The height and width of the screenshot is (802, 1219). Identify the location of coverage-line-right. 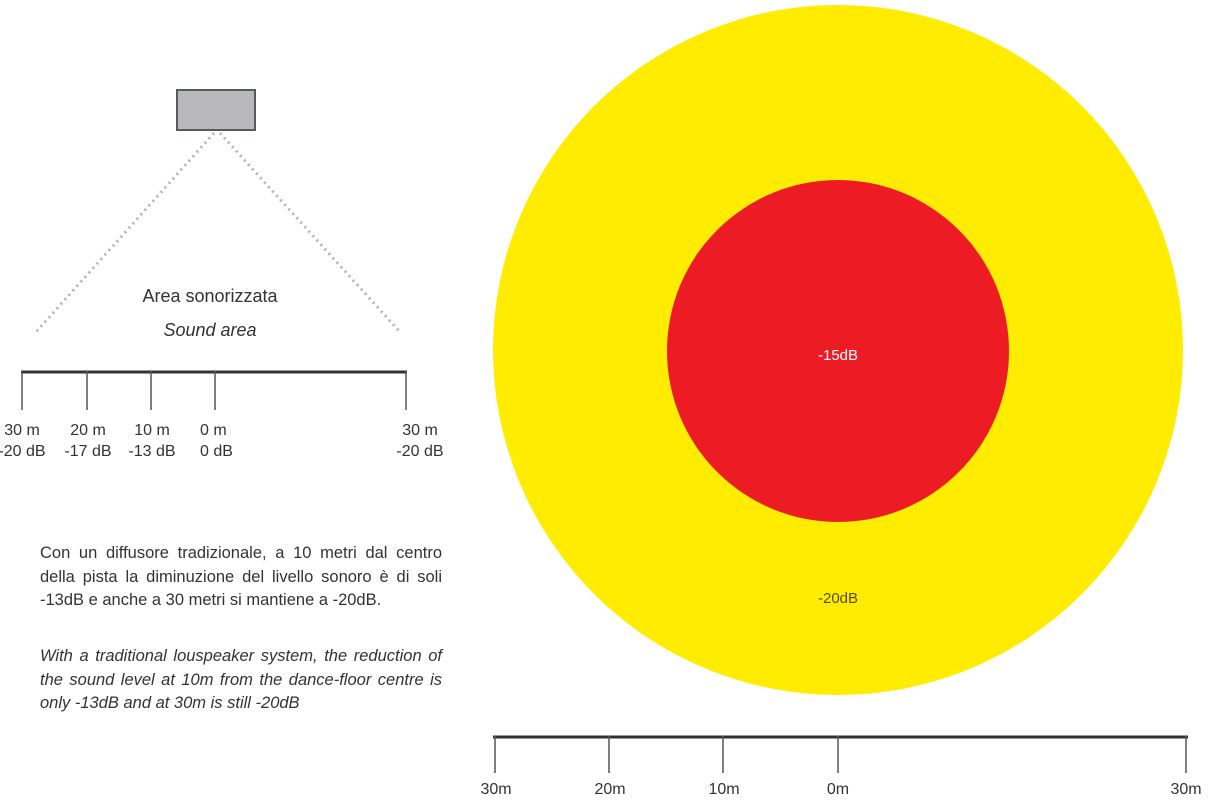
(310, 232).